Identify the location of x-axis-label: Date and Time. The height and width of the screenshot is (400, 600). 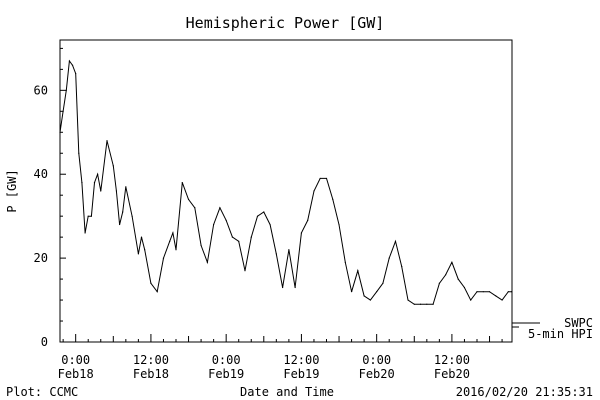
(287, 392).